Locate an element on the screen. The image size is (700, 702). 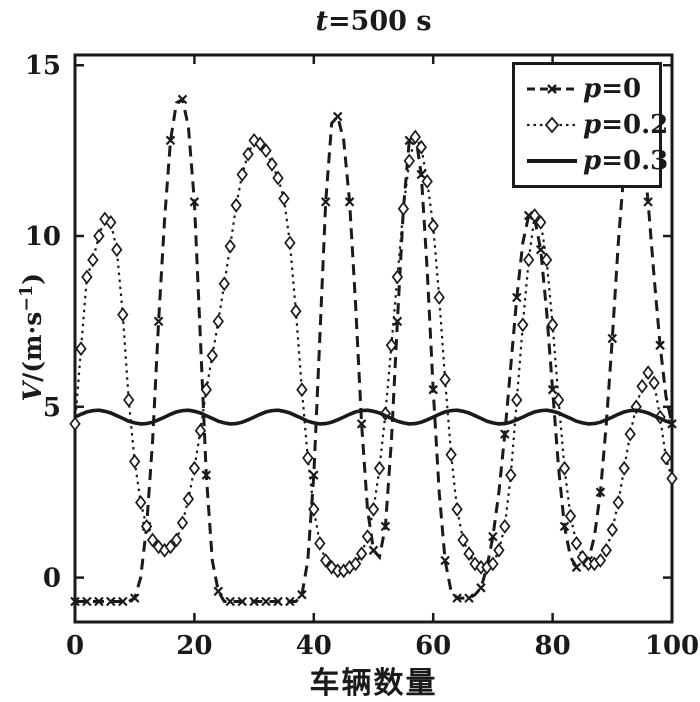
svg-text: 15 is located at coordinates (43, 66).